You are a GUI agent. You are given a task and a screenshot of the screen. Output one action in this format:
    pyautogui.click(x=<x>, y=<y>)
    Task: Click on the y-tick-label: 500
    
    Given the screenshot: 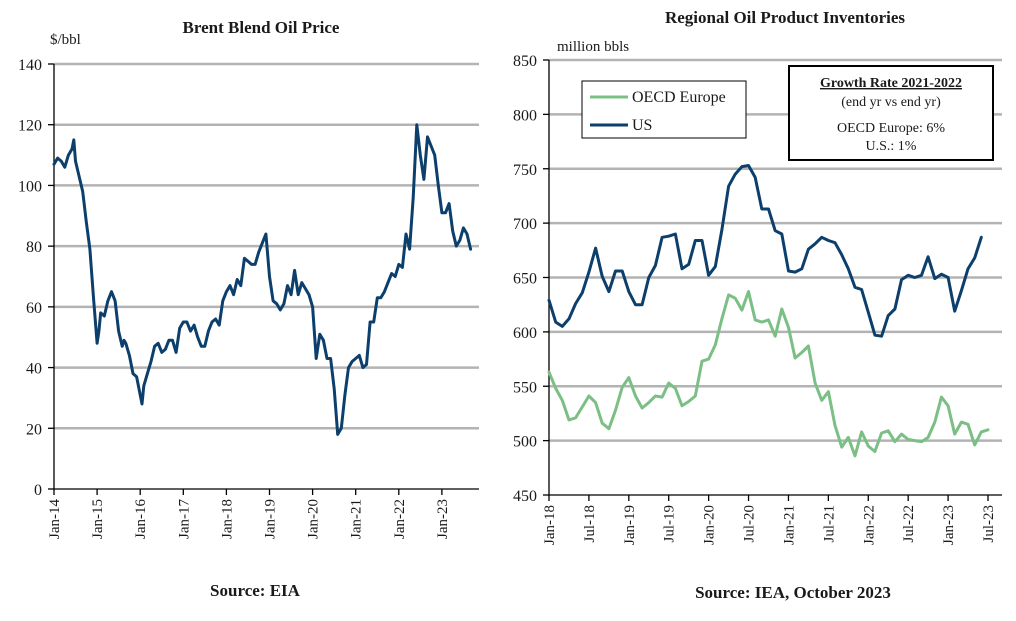 What is the action you would take?
    pyautogui.click(x=525, y=442)
    